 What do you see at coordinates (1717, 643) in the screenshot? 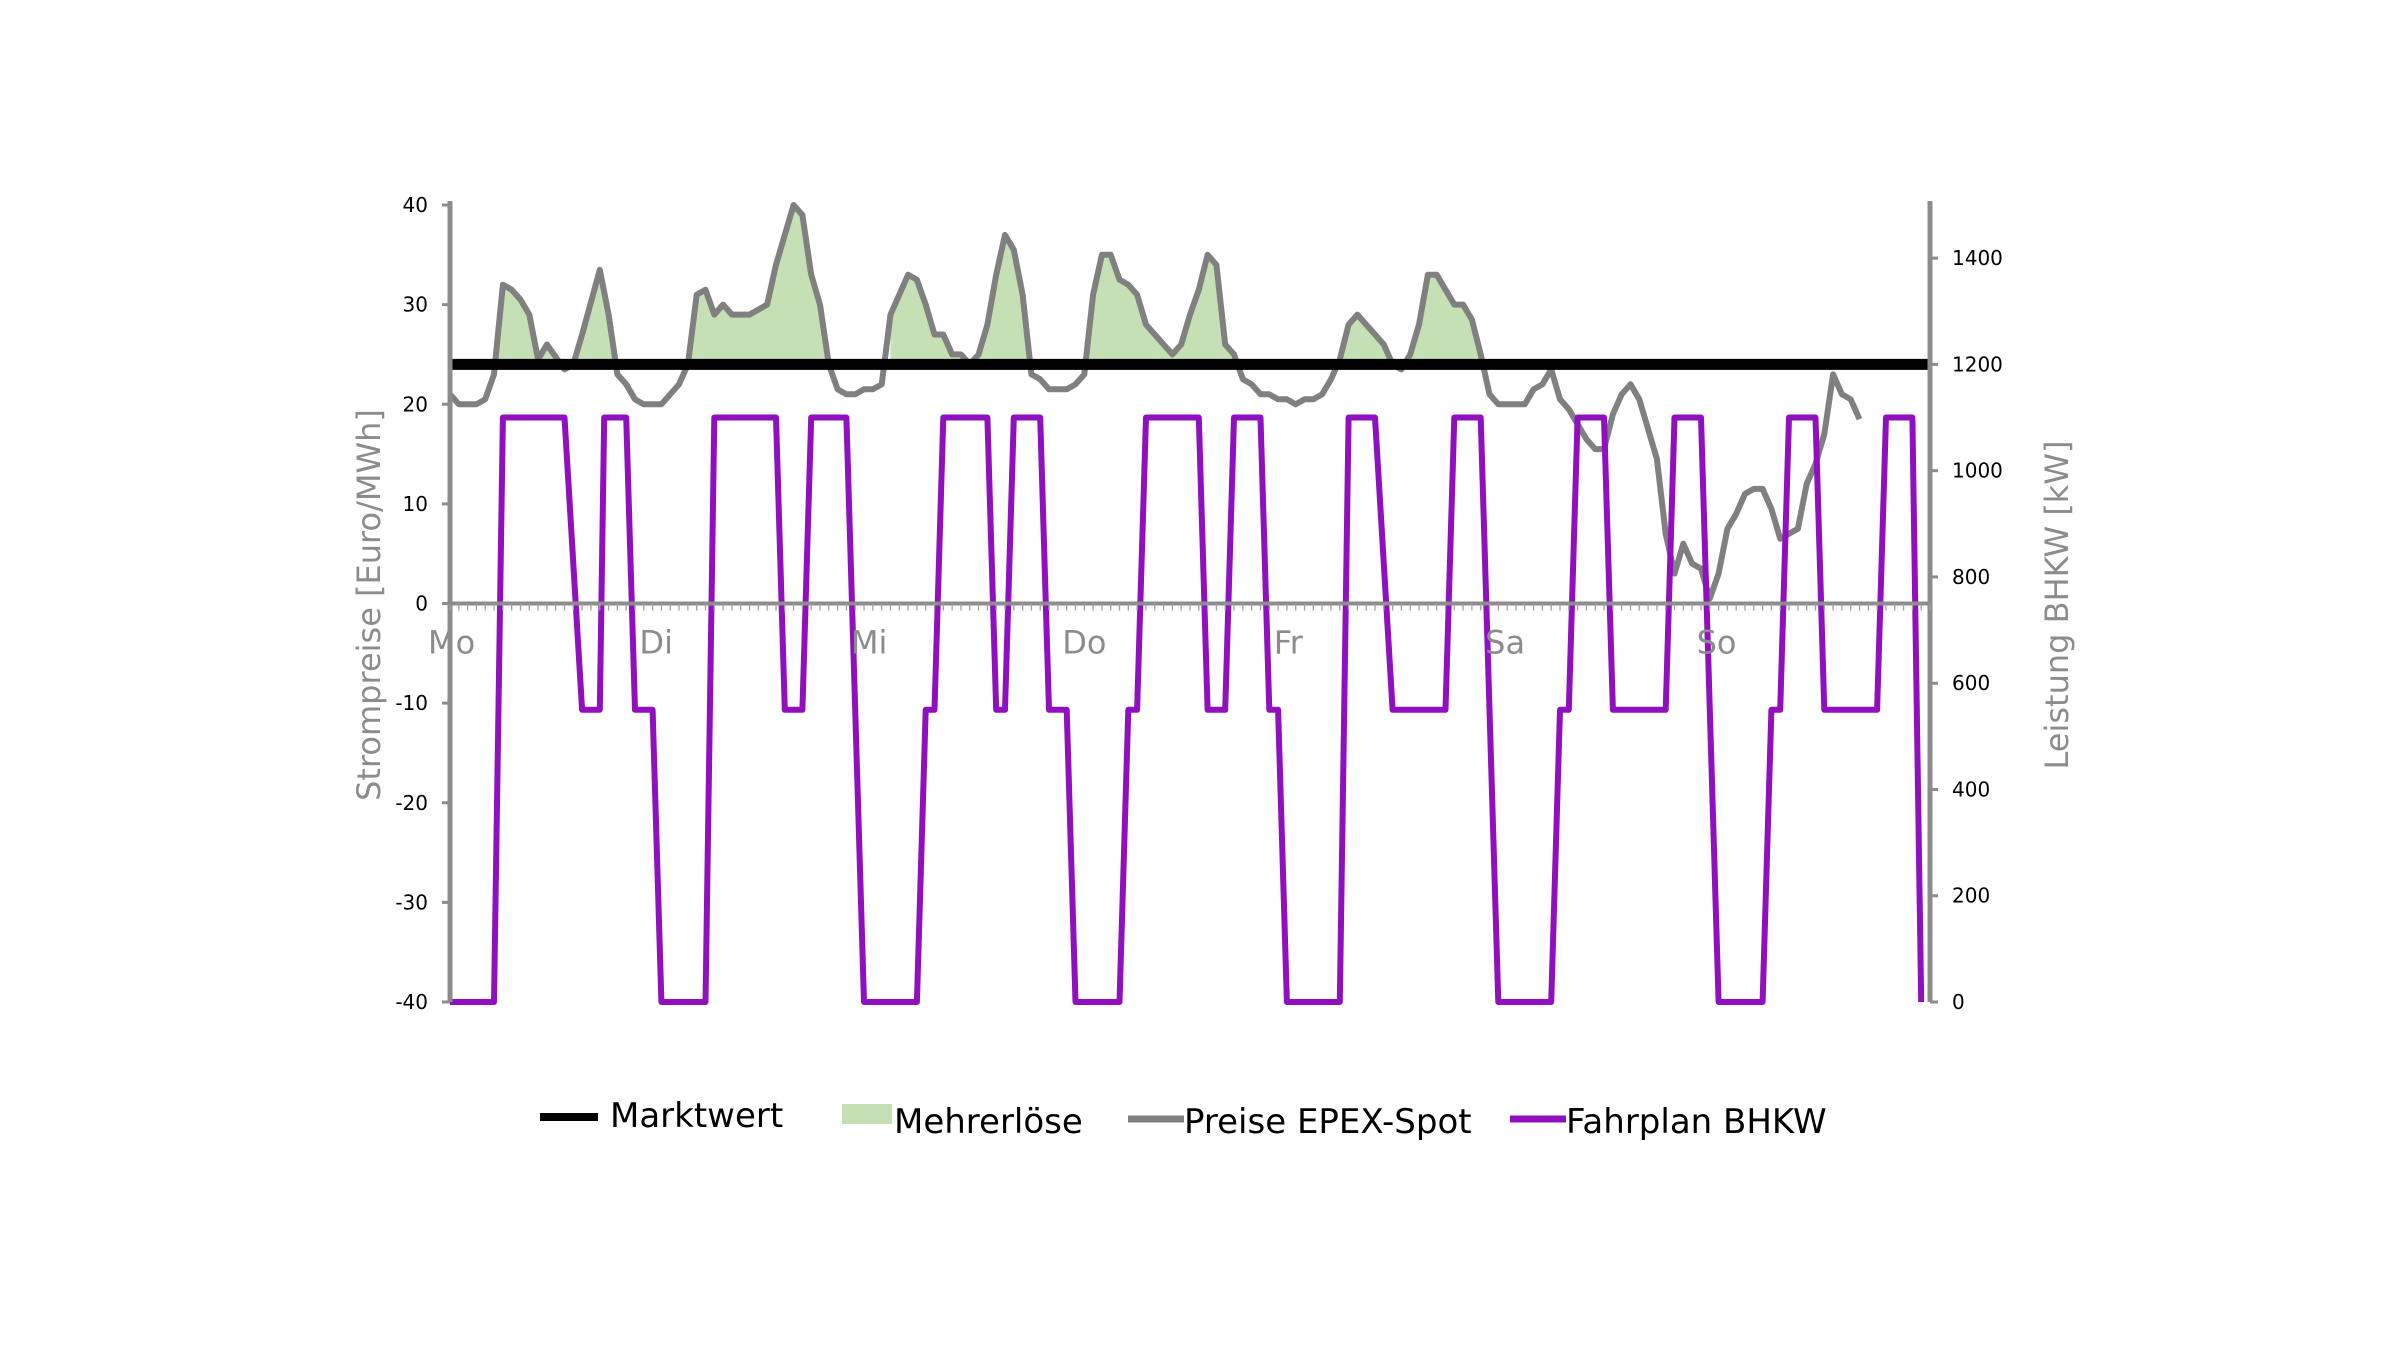
I see `x-day-label: So` at bounding box center [1717, 643].